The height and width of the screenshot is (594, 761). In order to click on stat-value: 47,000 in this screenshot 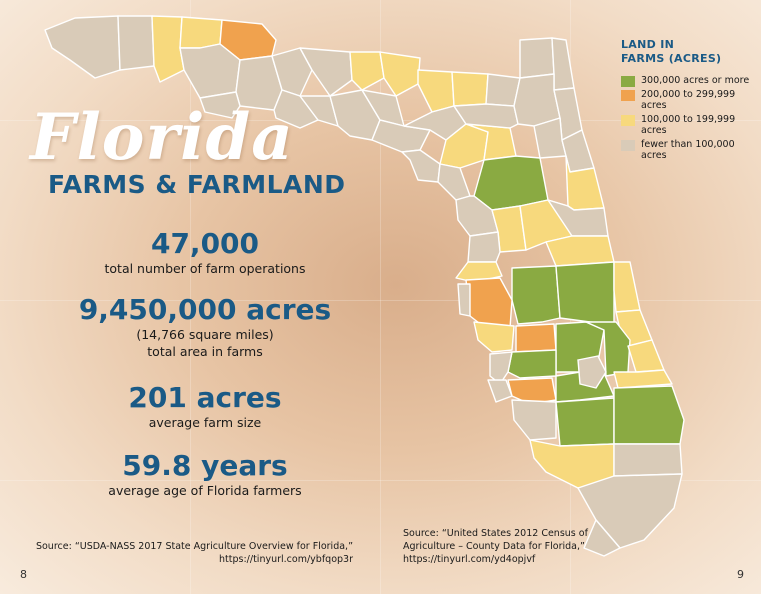, I will do `click(205, 243)`.